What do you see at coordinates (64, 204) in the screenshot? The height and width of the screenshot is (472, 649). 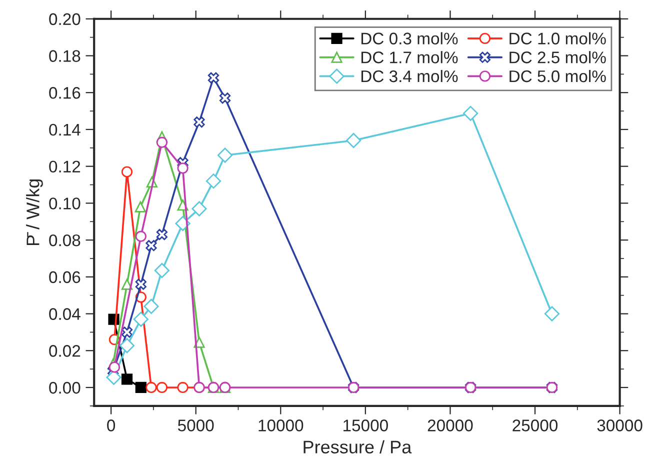 I see `y-tick-label: 0.10` at bounding box center [64, 204].